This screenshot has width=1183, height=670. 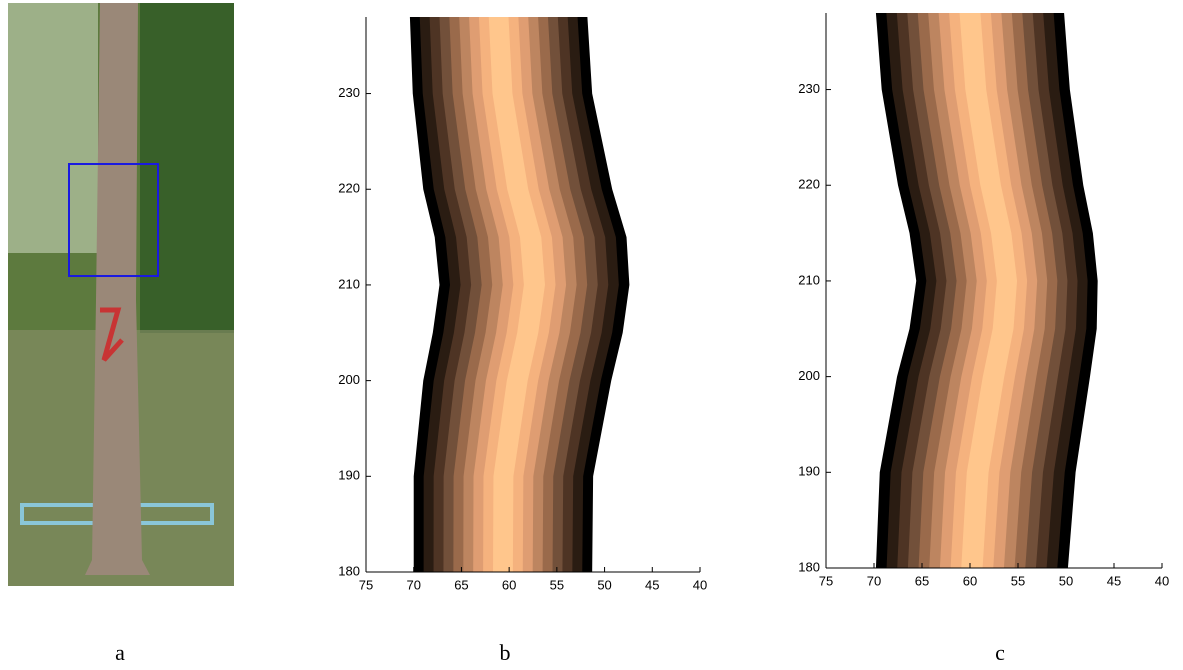 I want to click on photo-marking, so click(x=112, y=334).